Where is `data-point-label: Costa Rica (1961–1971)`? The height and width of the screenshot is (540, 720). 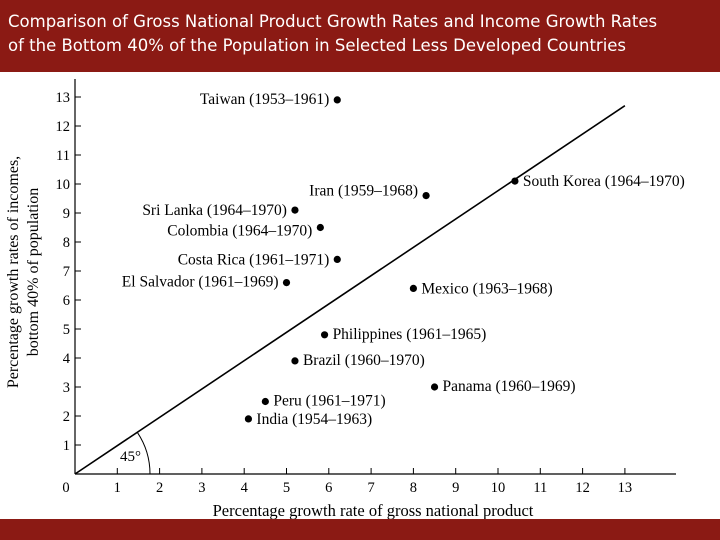 data-point-label: Costa Rica (1961–1971) is located at coordinates (254, 259).